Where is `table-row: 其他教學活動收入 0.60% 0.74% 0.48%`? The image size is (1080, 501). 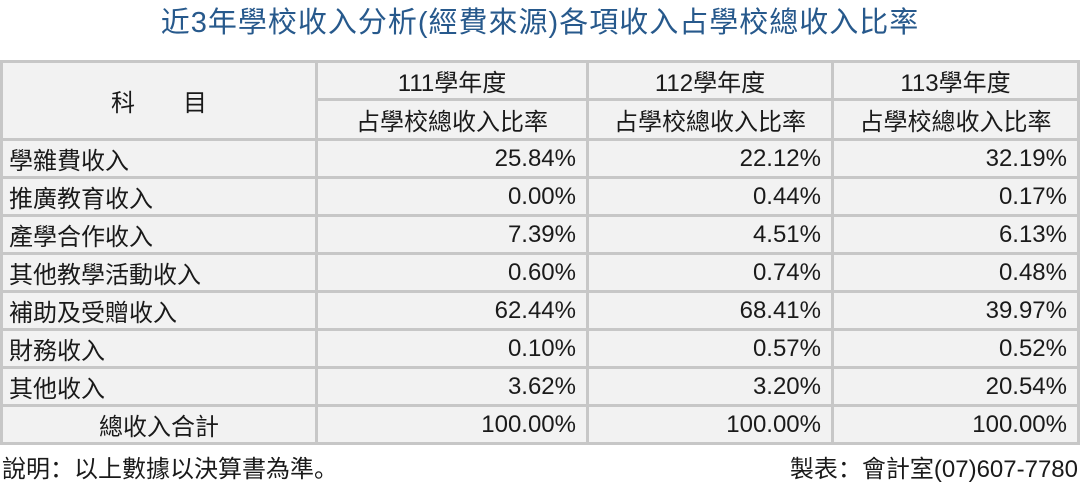 table-row: 其他教學活動收入 0.60% 0.74% 0.48% is located at coordinates (540, 272).